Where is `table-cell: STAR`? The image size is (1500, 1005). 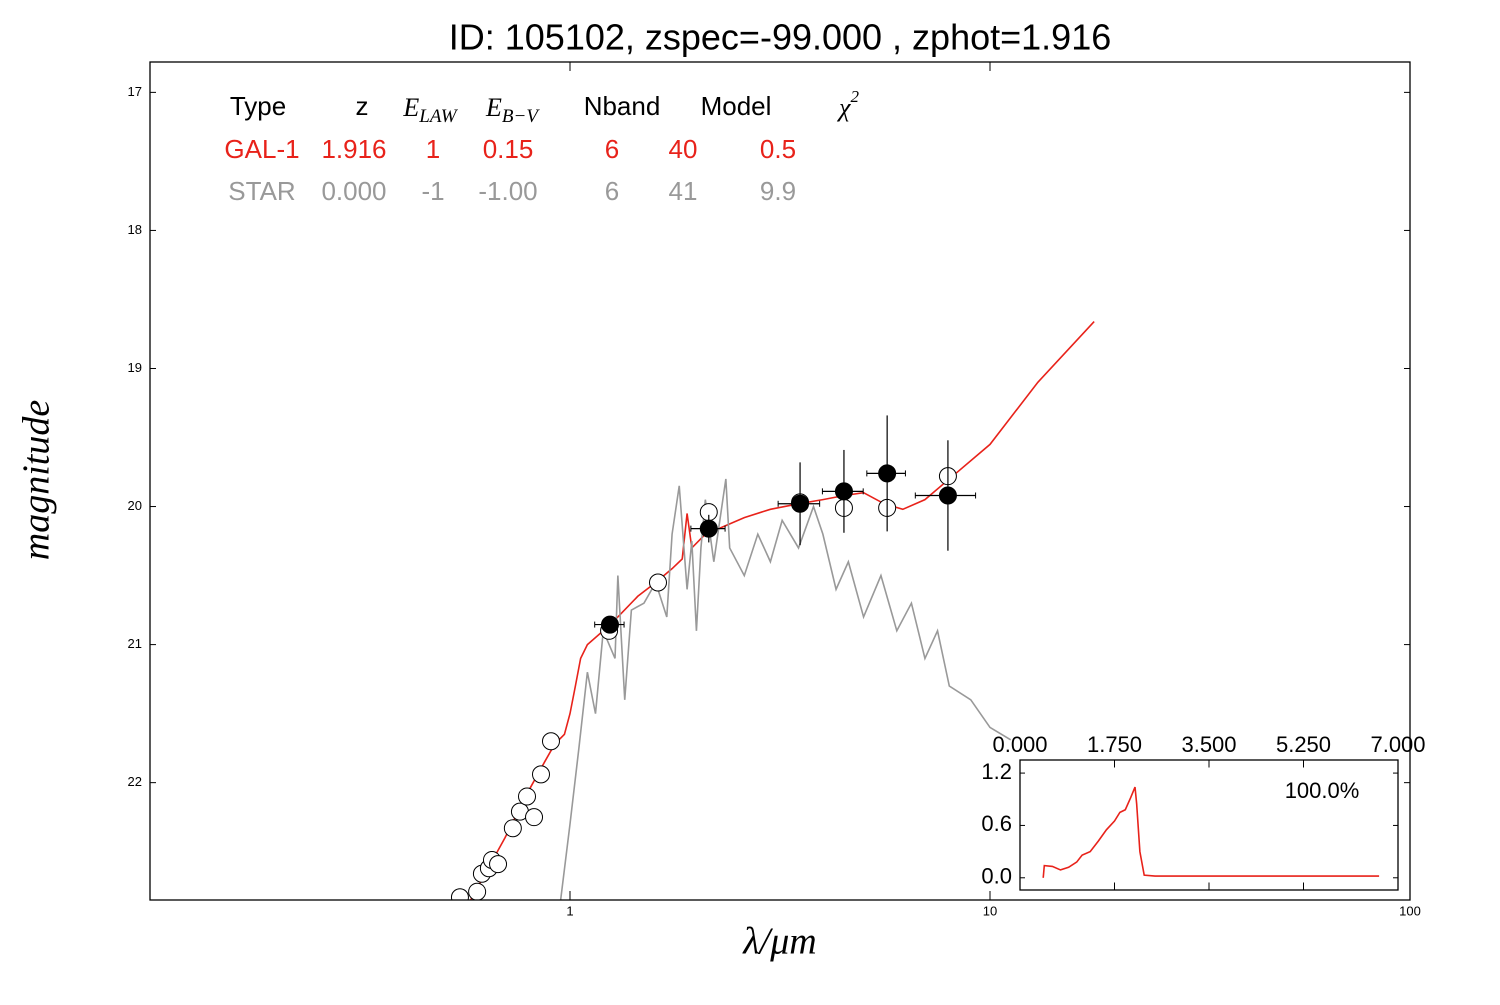 table-cell: STAR is located at coordinates (261, 191).